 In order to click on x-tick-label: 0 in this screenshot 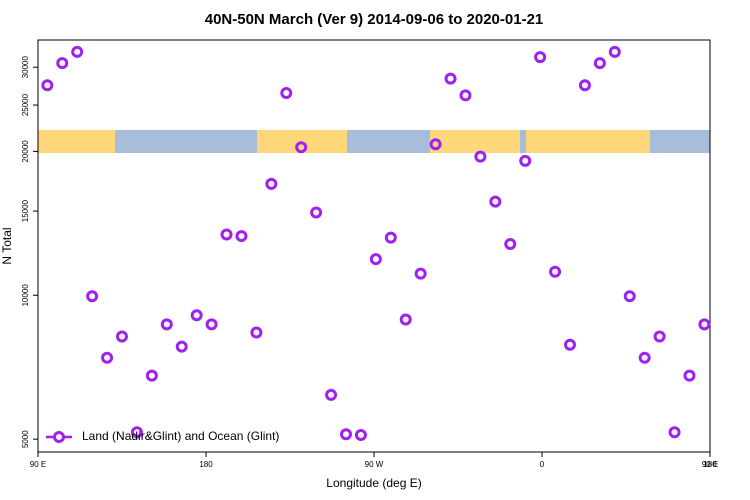, I will do `click(542, 464)`.